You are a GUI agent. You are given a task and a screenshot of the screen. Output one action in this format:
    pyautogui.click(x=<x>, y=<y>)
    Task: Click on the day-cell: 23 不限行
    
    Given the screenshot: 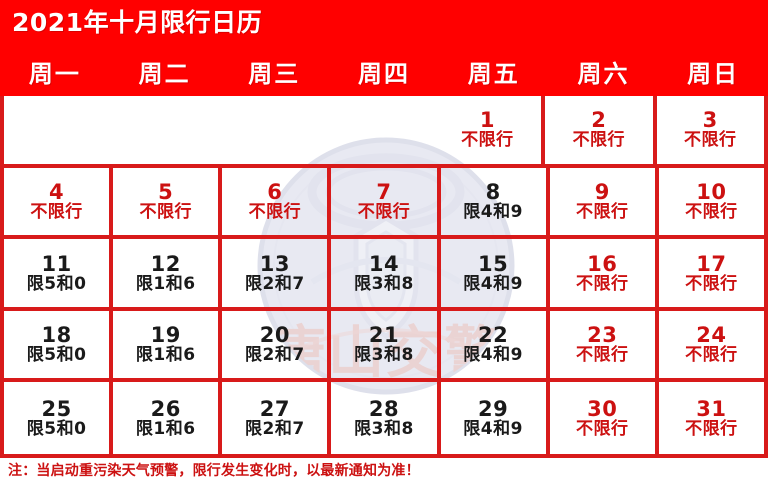 What is the action you would take?
    pyautogui.click(x=604, y=344)
    